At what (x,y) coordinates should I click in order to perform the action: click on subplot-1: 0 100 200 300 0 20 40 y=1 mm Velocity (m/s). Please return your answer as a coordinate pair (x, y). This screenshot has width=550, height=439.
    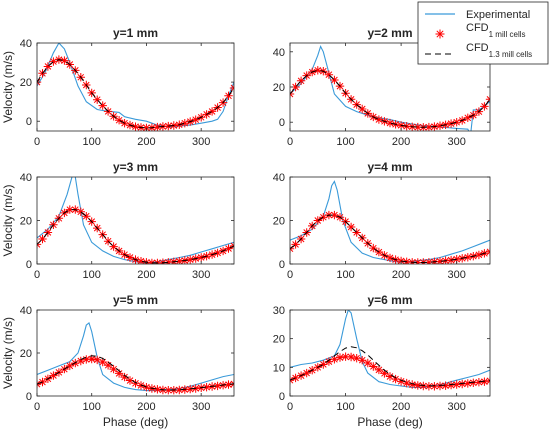
    Looking at the image, I should click on (118, 87).